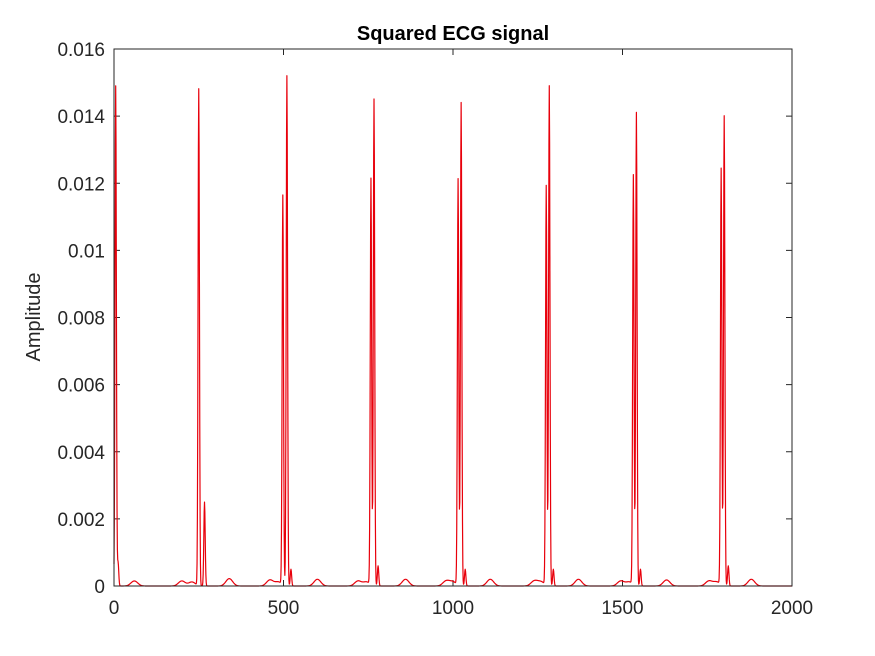  What do you see at coordinates (81, 386) in the screenshot?
I see `y-tick-label: 0.006` at bounding box center [81, 386].